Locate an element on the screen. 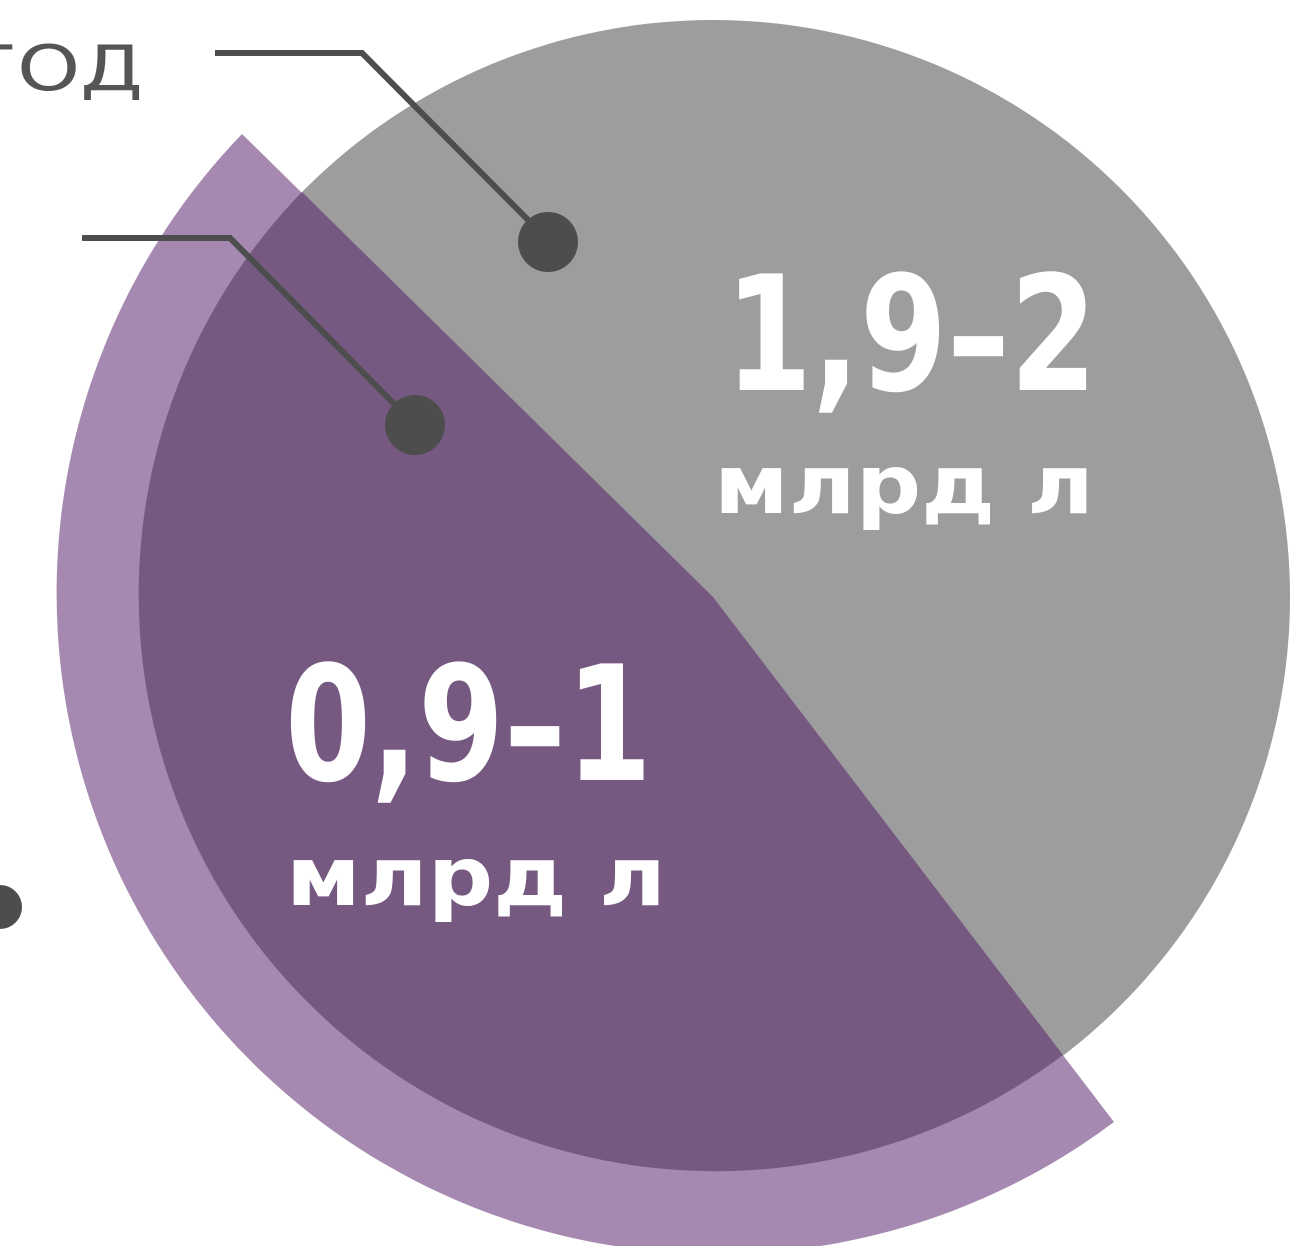 The height and width of the screenshot is (1246, 1300). segment-value: 0,9–1 is located at coordinates (468, 724).